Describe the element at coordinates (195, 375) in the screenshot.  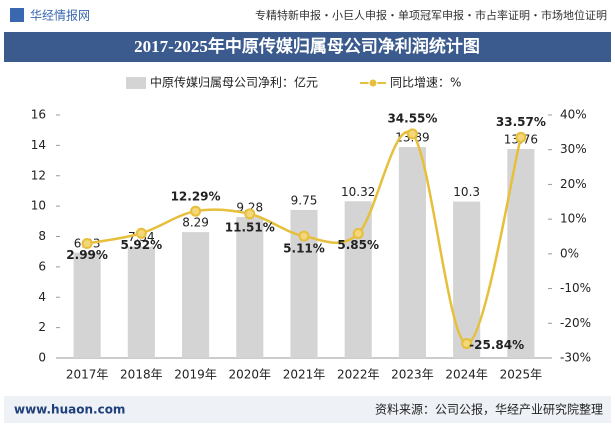
I see `x-tick-label: 2019年` at that location.